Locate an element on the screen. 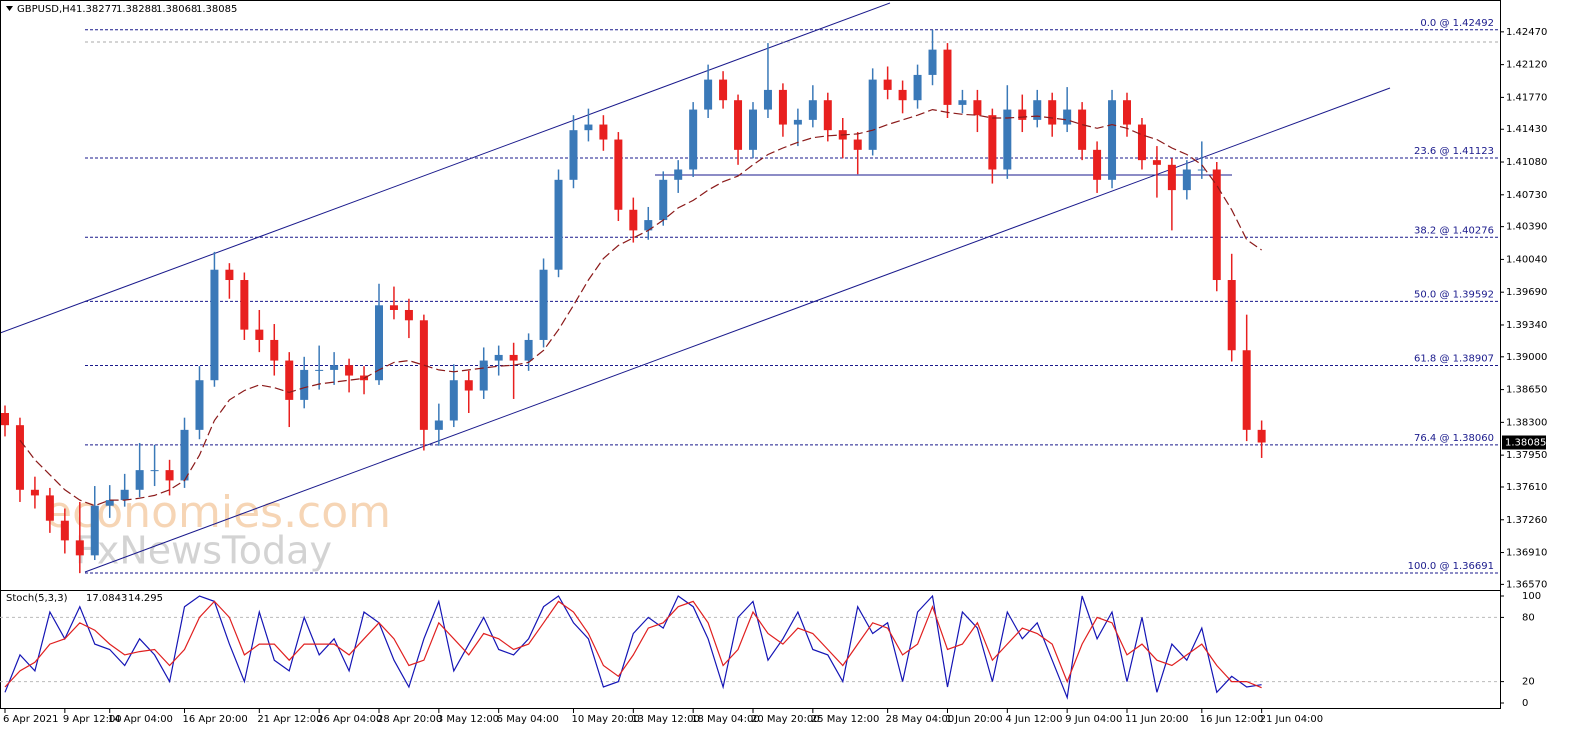  watermark: economies.com FxNewsToday is located at coordinates (218, 530).